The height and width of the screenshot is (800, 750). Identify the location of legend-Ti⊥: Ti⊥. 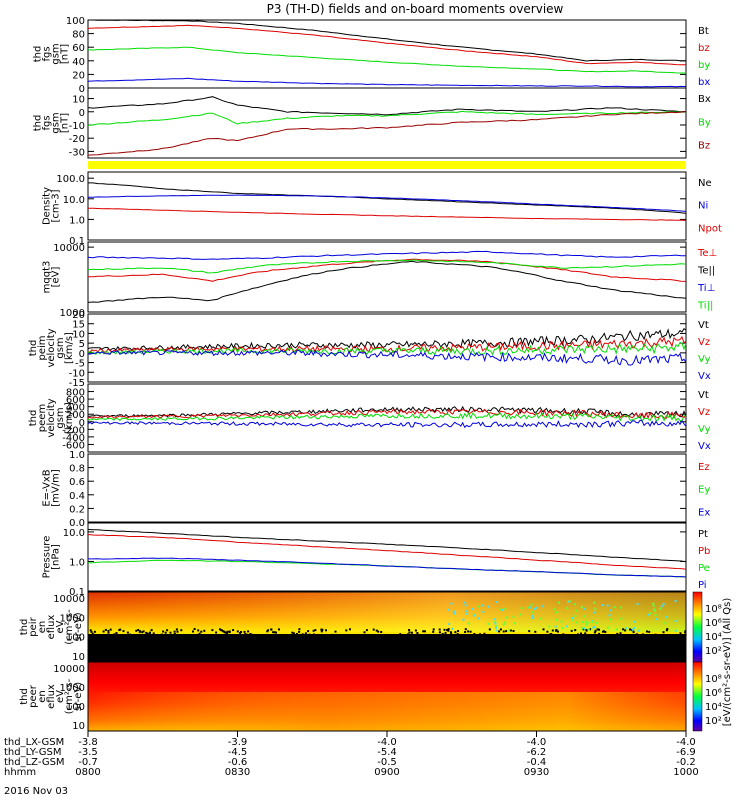
(706, 288).